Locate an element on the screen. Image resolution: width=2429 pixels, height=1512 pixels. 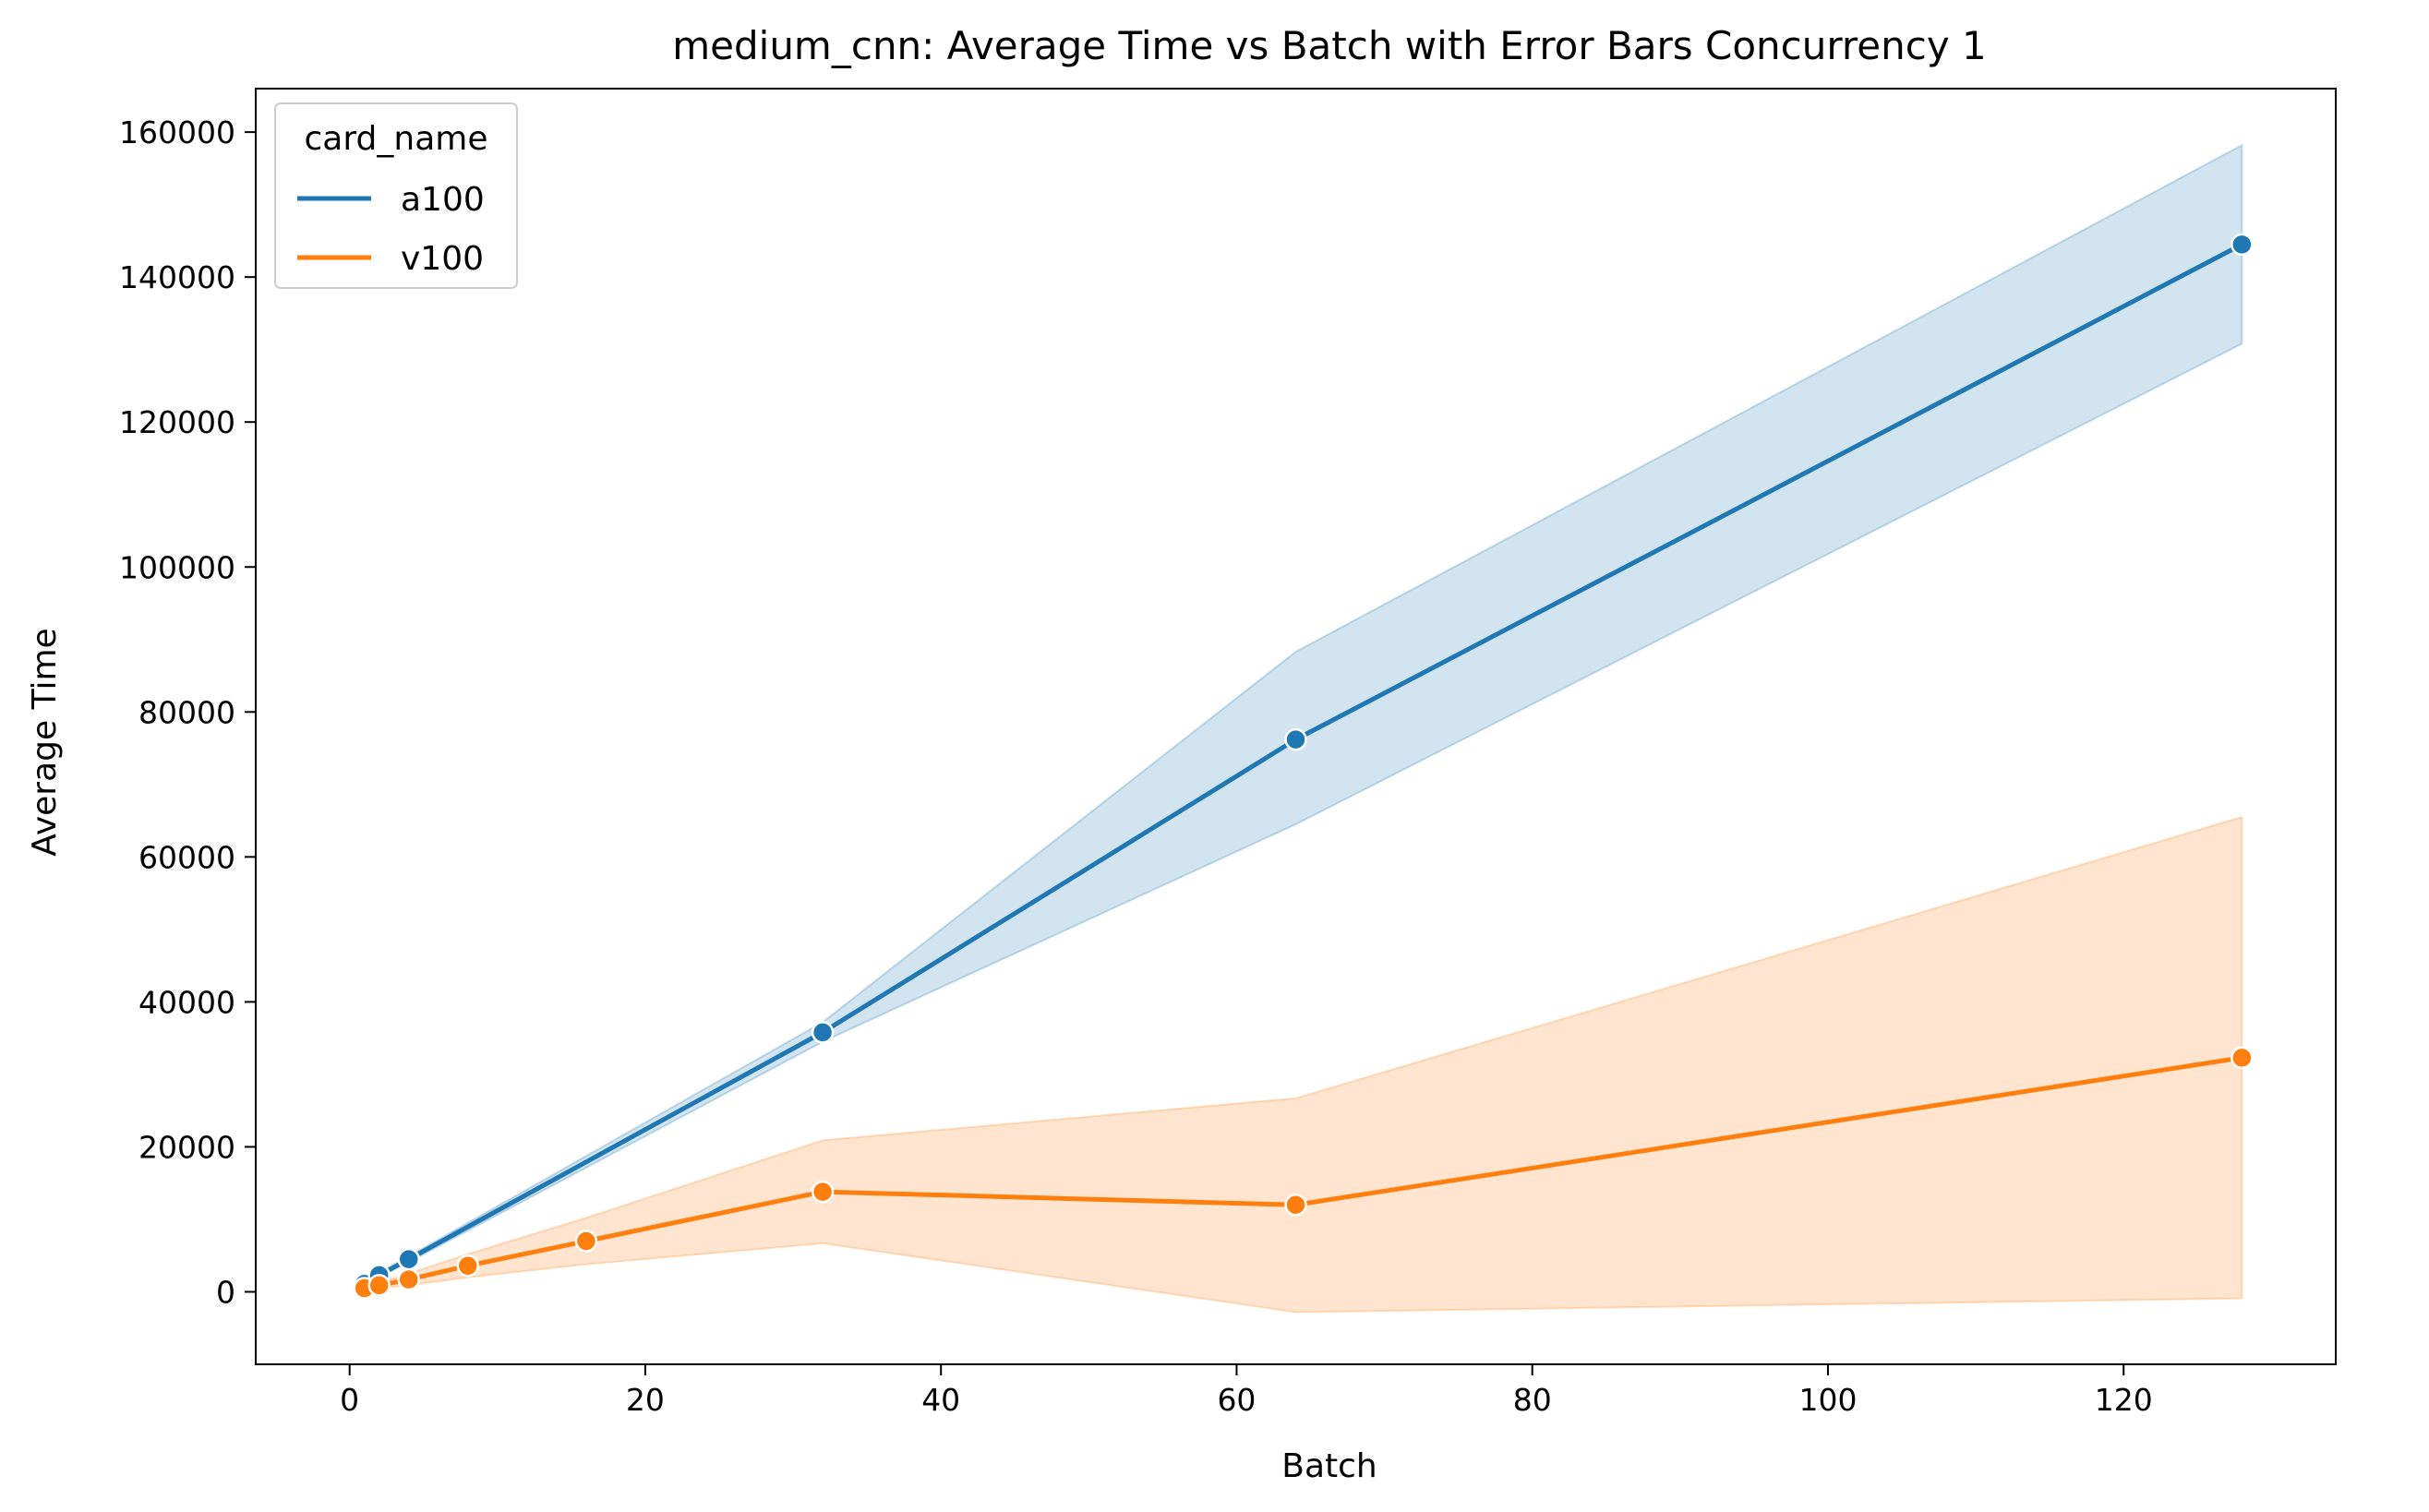
legend-label-v100: v100 is located at coordinates (442, 259).